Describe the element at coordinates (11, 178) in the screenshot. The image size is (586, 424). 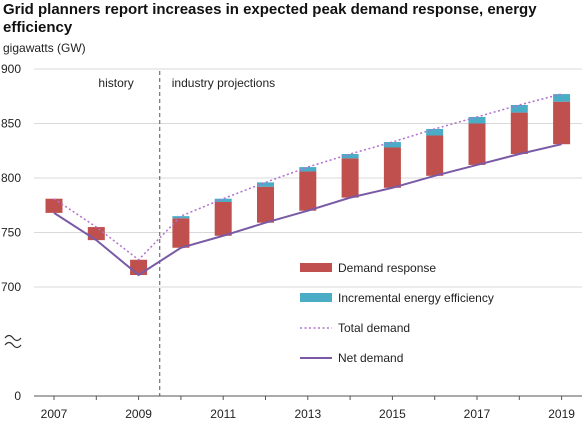
I see `y-tick-label: 800` at that location.